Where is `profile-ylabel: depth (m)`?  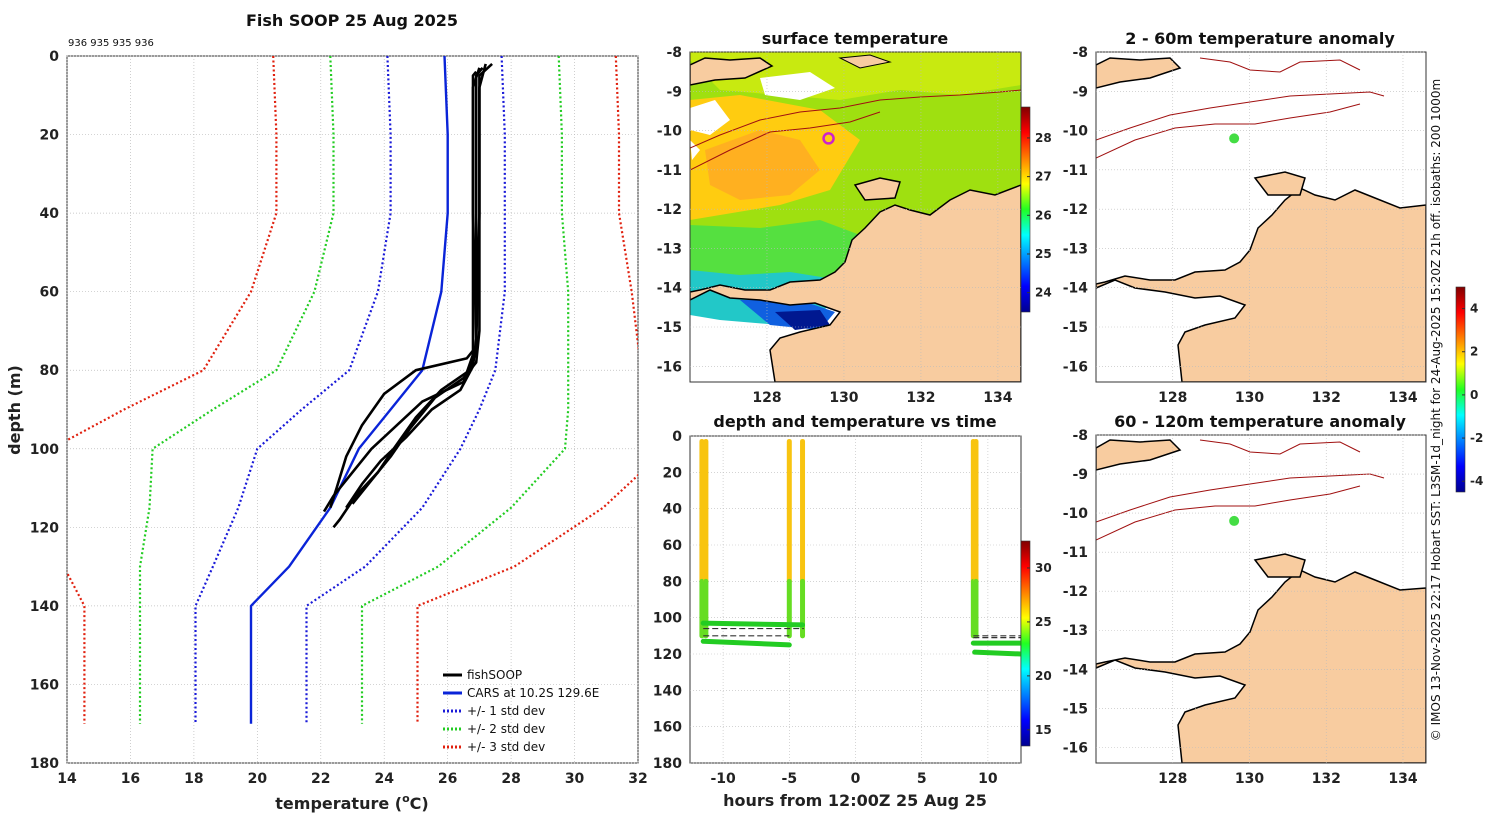
profile-ylabel: depth (m) is located at coordinates (14, 410).